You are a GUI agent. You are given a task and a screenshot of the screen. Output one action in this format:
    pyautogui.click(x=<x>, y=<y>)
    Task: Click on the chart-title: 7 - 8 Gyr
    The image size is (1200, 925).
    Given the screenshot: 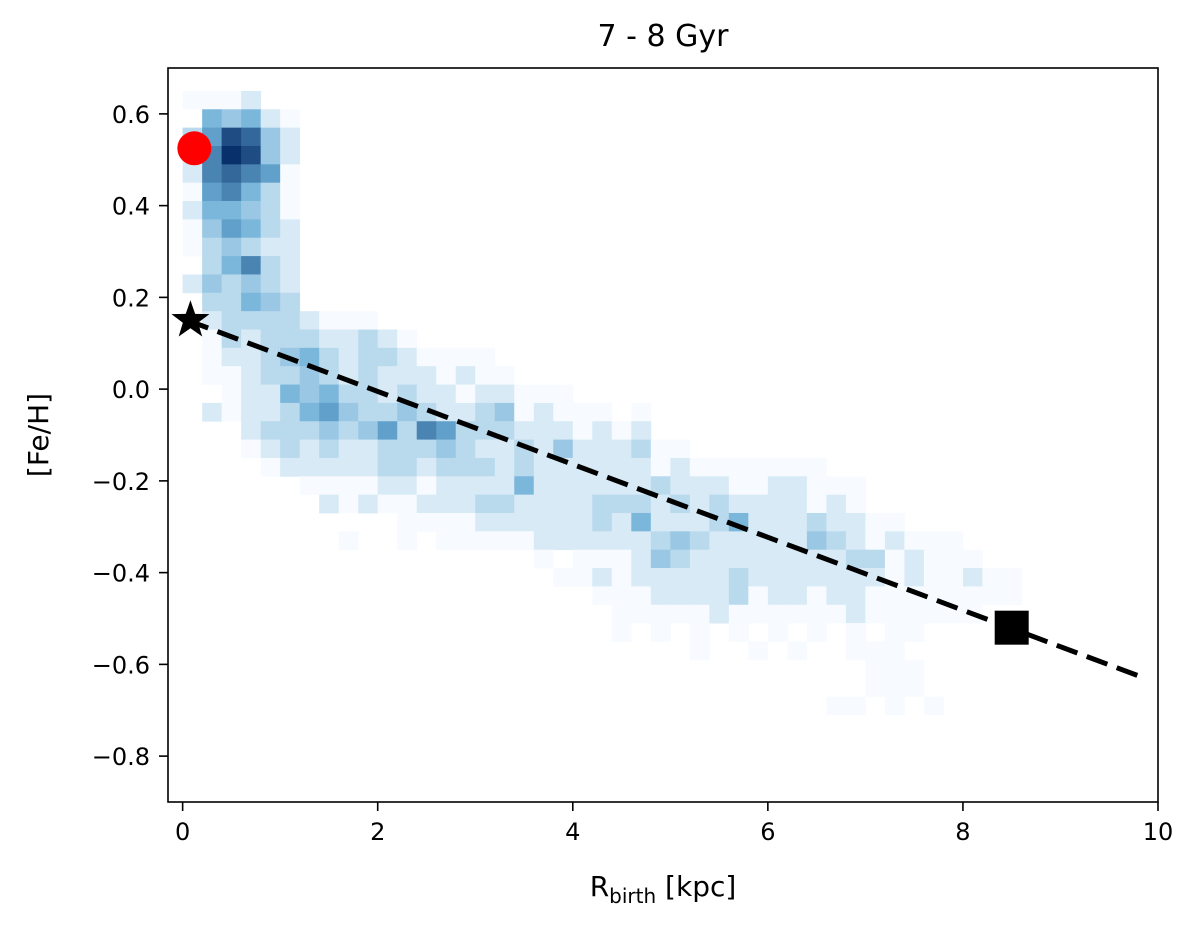 What is the action you would take?
    pyautogui.click(x=664, y=36)
    